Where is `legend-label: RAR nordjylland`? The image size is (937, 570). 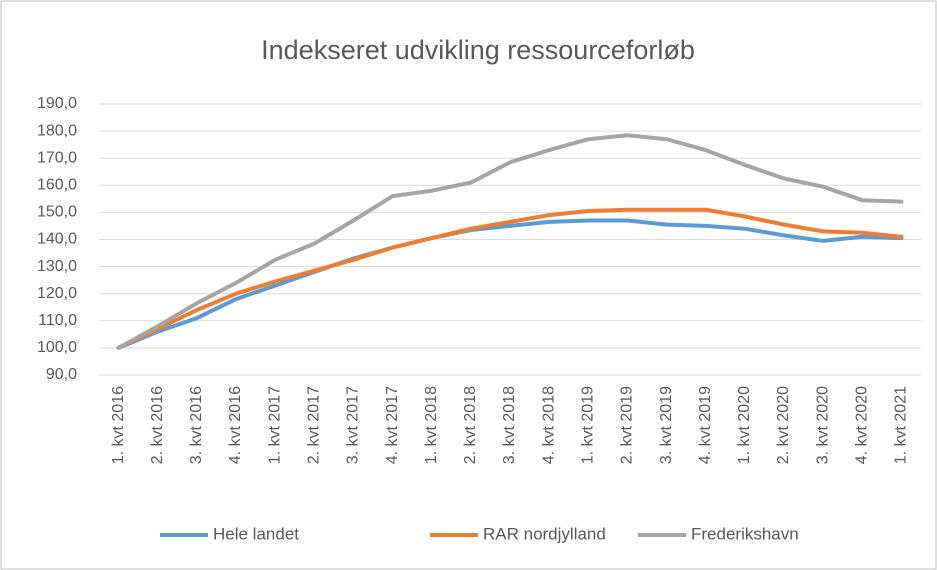 legend-label: RAR nordjylland is located at coordinates (544, 533).